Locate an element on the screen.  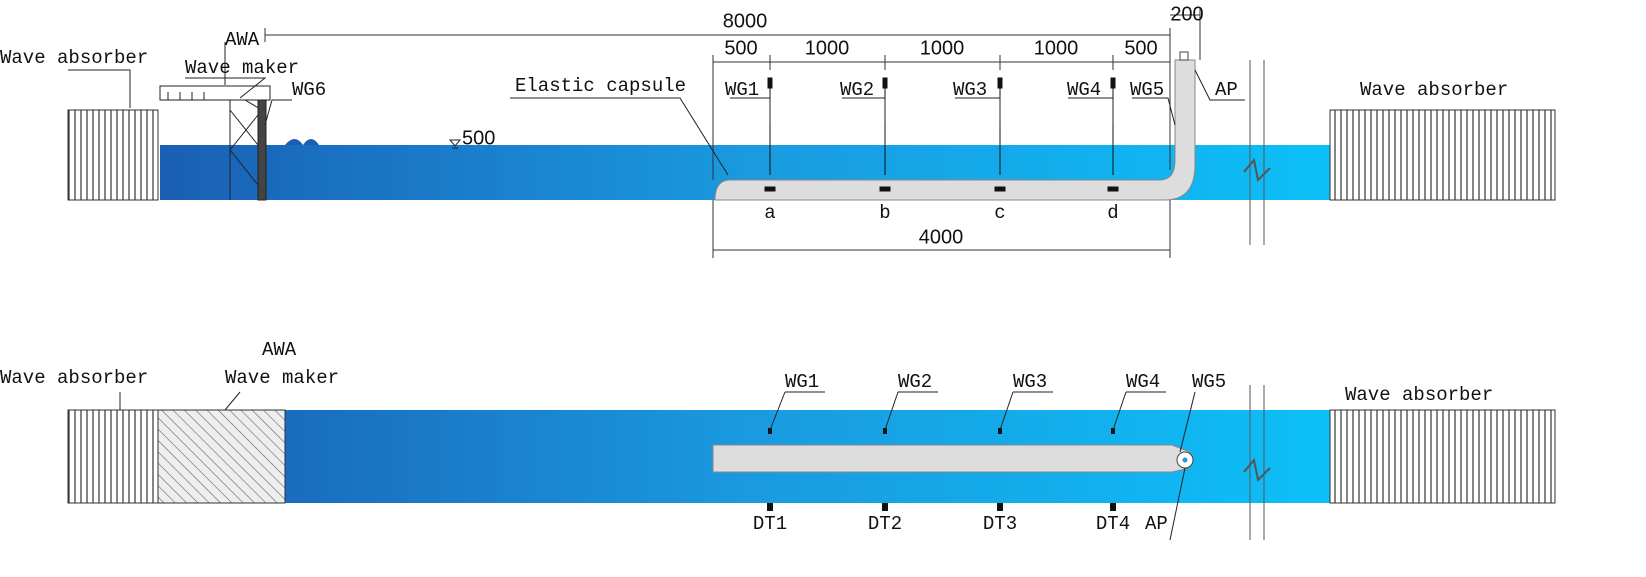
label: c is located at coordinates (999, 213).